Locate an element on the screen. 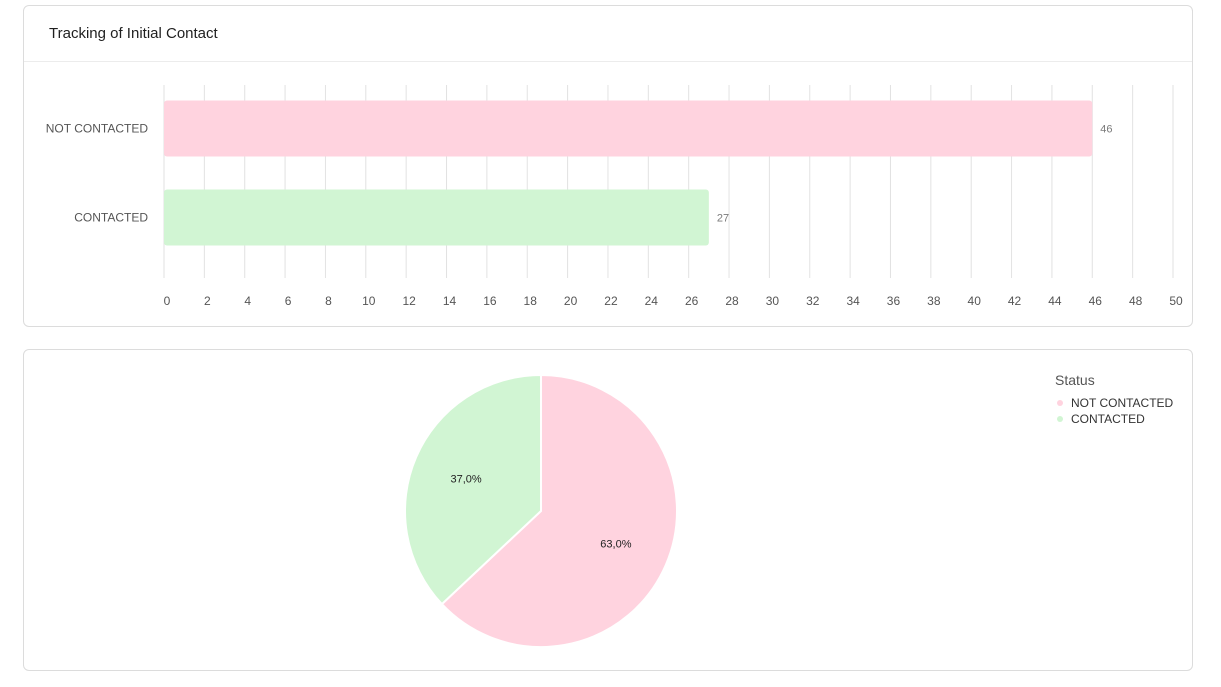  x-tick-label: 0 is located at coordinates (167, 301).